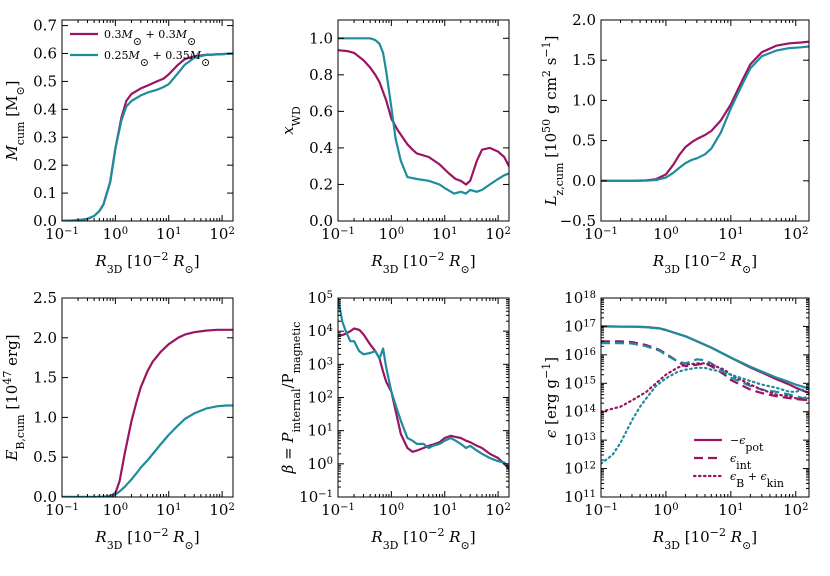 The image size is (830, 576). What do you see at coordinates (550, 397) in the screenshot?
I see `y-axis-label: ϵ [erg g−1]` at bounding box center [550, 397].